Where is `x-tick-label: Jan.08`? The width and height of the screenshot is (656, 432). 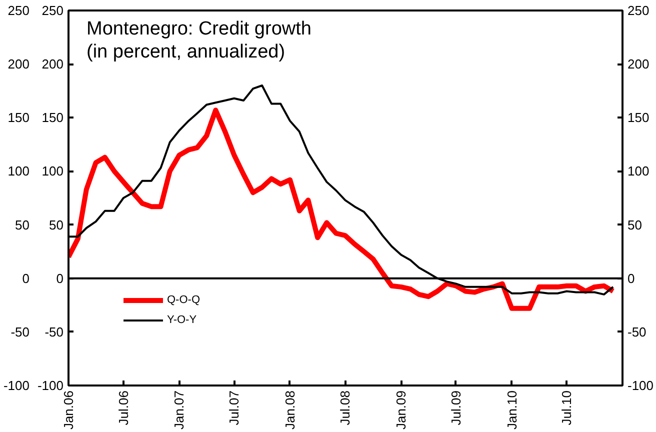
x-tick-label: Jan.08 is located at coordinates (290, 410).